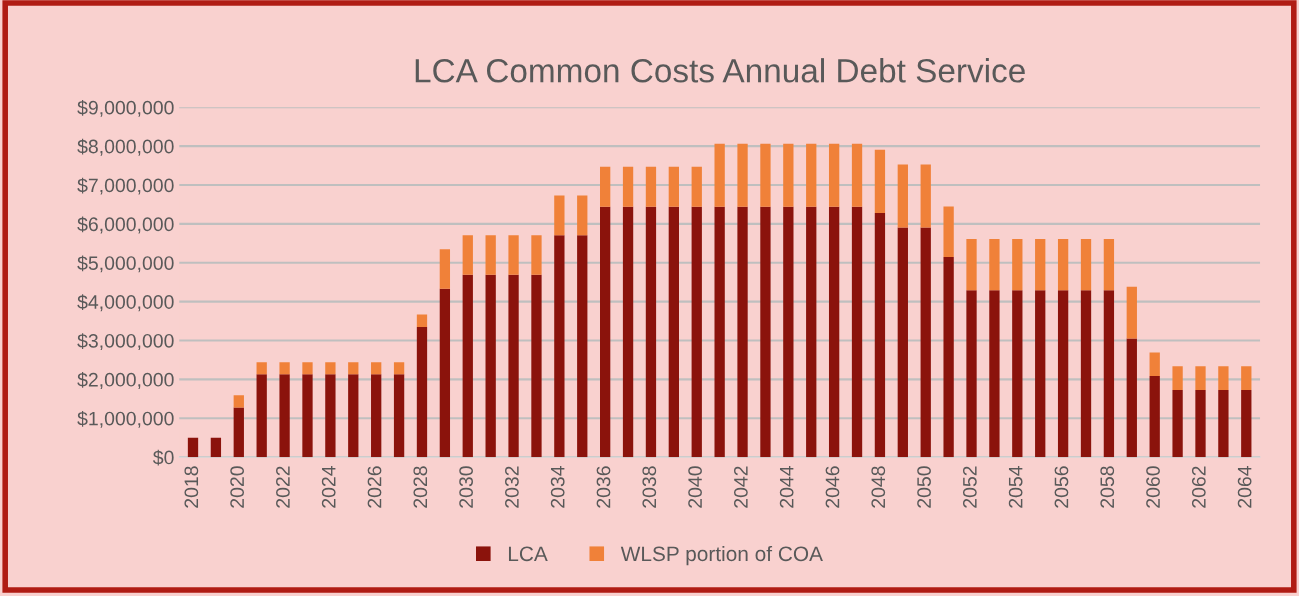 This screenshot has width=1299, height=596. I want to click on x-tick-label: 2046, so click(832, 487).